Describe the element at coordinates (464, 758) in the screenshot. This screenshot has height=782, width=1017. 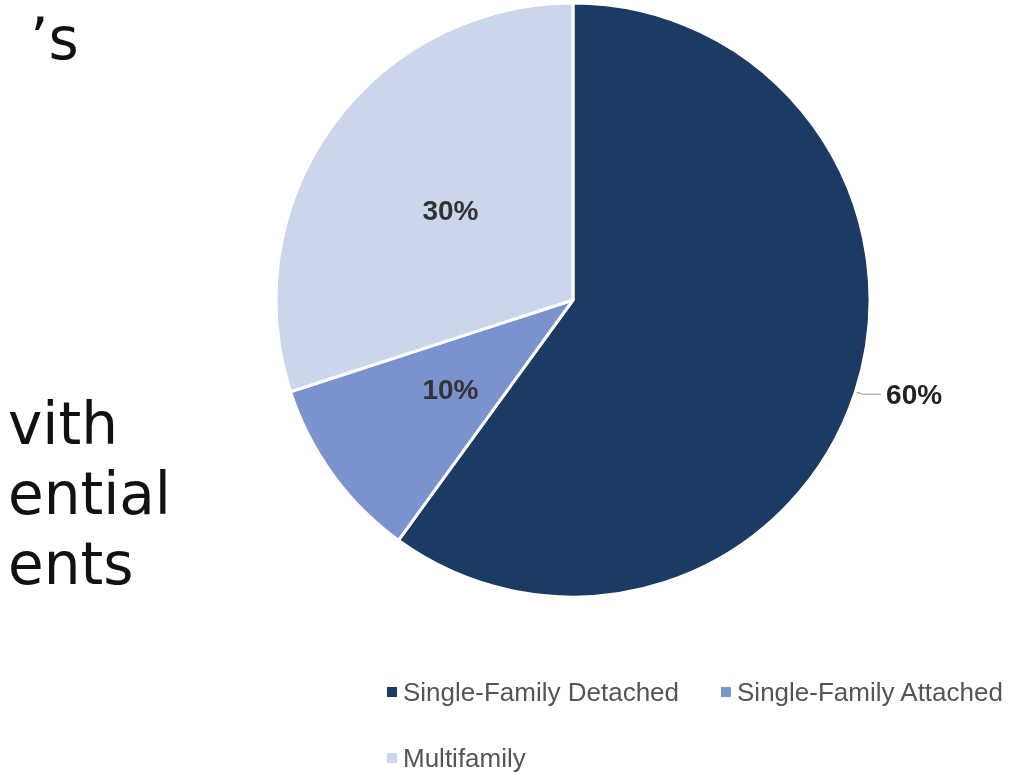
I see `legend-label: Multifamily` at that location.